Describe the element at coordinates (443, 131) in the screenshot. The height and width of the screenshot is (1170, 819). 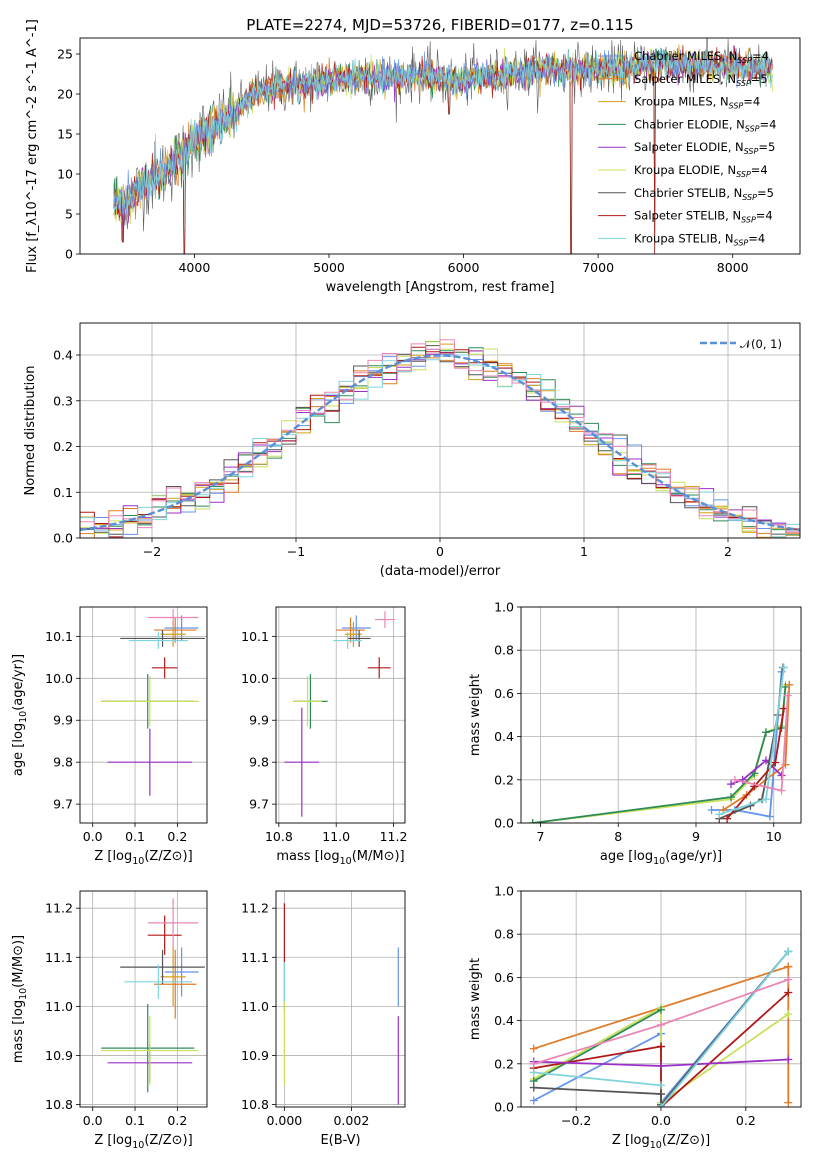
I see `spectrum-line` at that location.